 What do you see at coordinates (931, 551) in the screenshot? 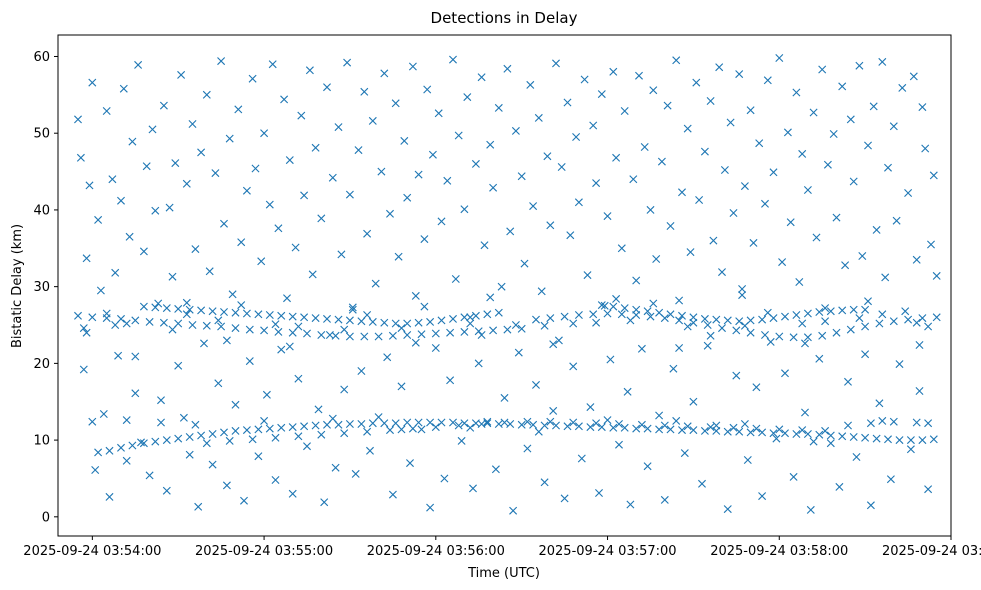
I see `x-tick-label: 2025-09-24 03:59:00` at bounding box center [931, 551].